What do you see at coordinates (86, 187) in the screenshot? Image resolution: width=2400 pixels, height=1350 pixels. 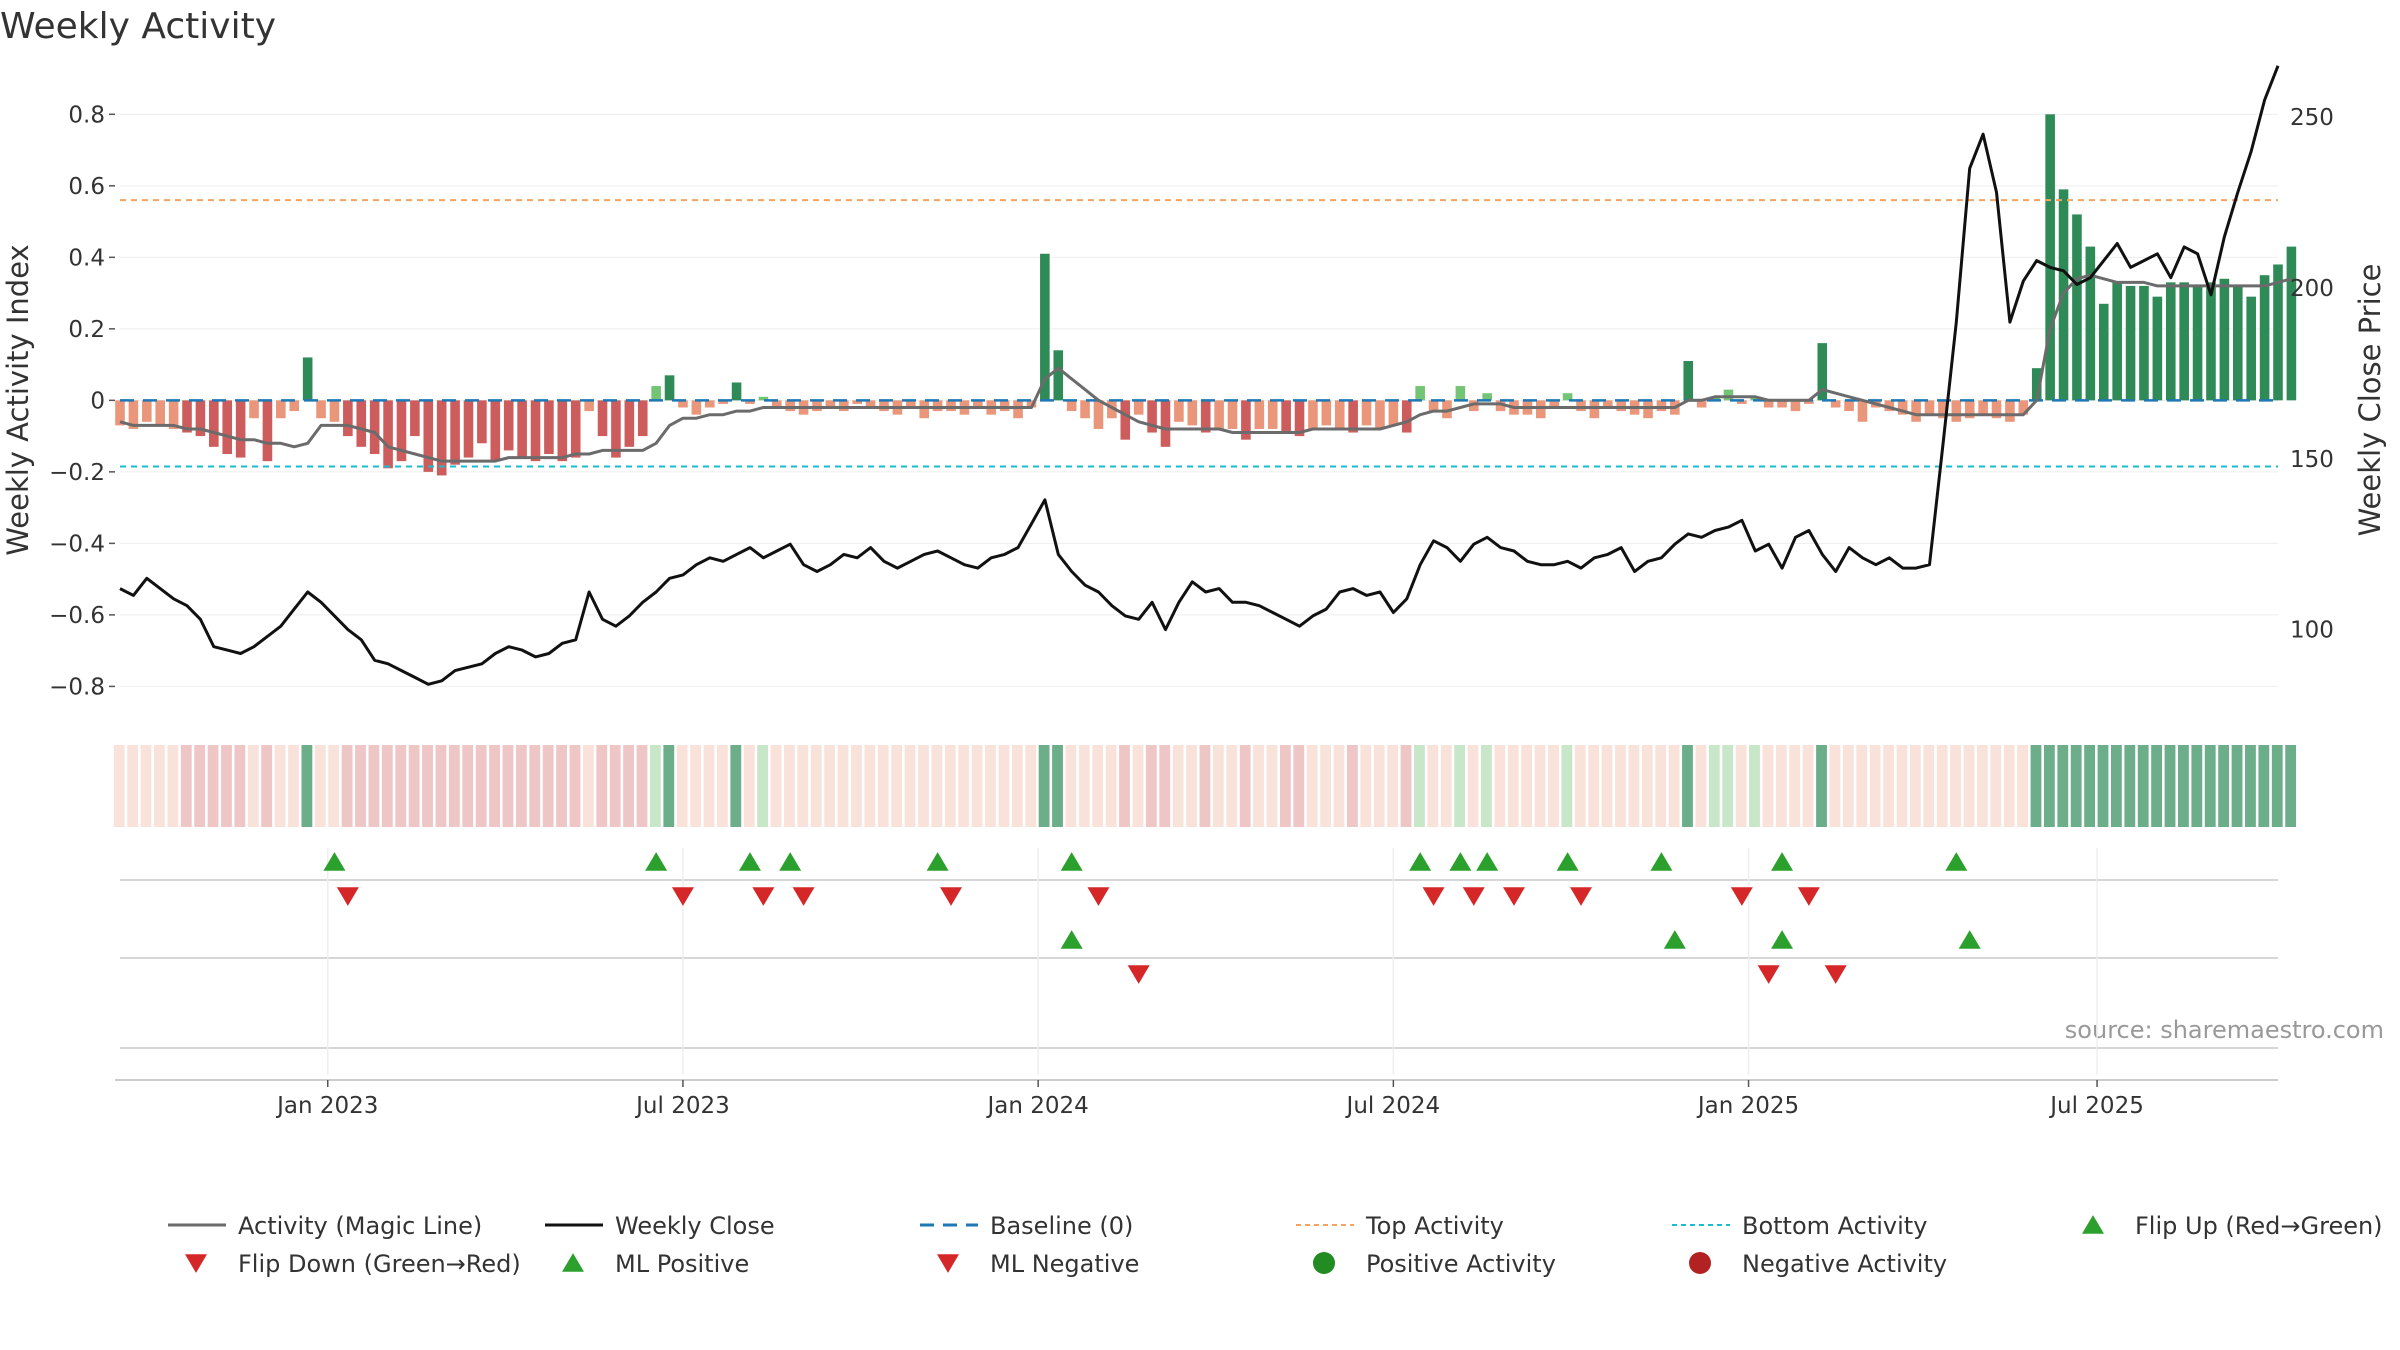 I see `left-tick-label: 0.6` at bounding box center [86, 187].